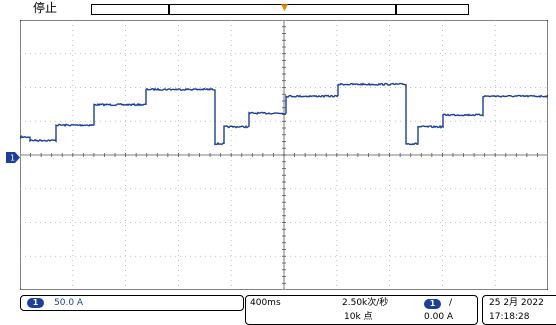 The height and width of the screenshot is (325, 556). I want to click on clock-panel: 25 2月 2022 17:18:28, so click(519, 310).